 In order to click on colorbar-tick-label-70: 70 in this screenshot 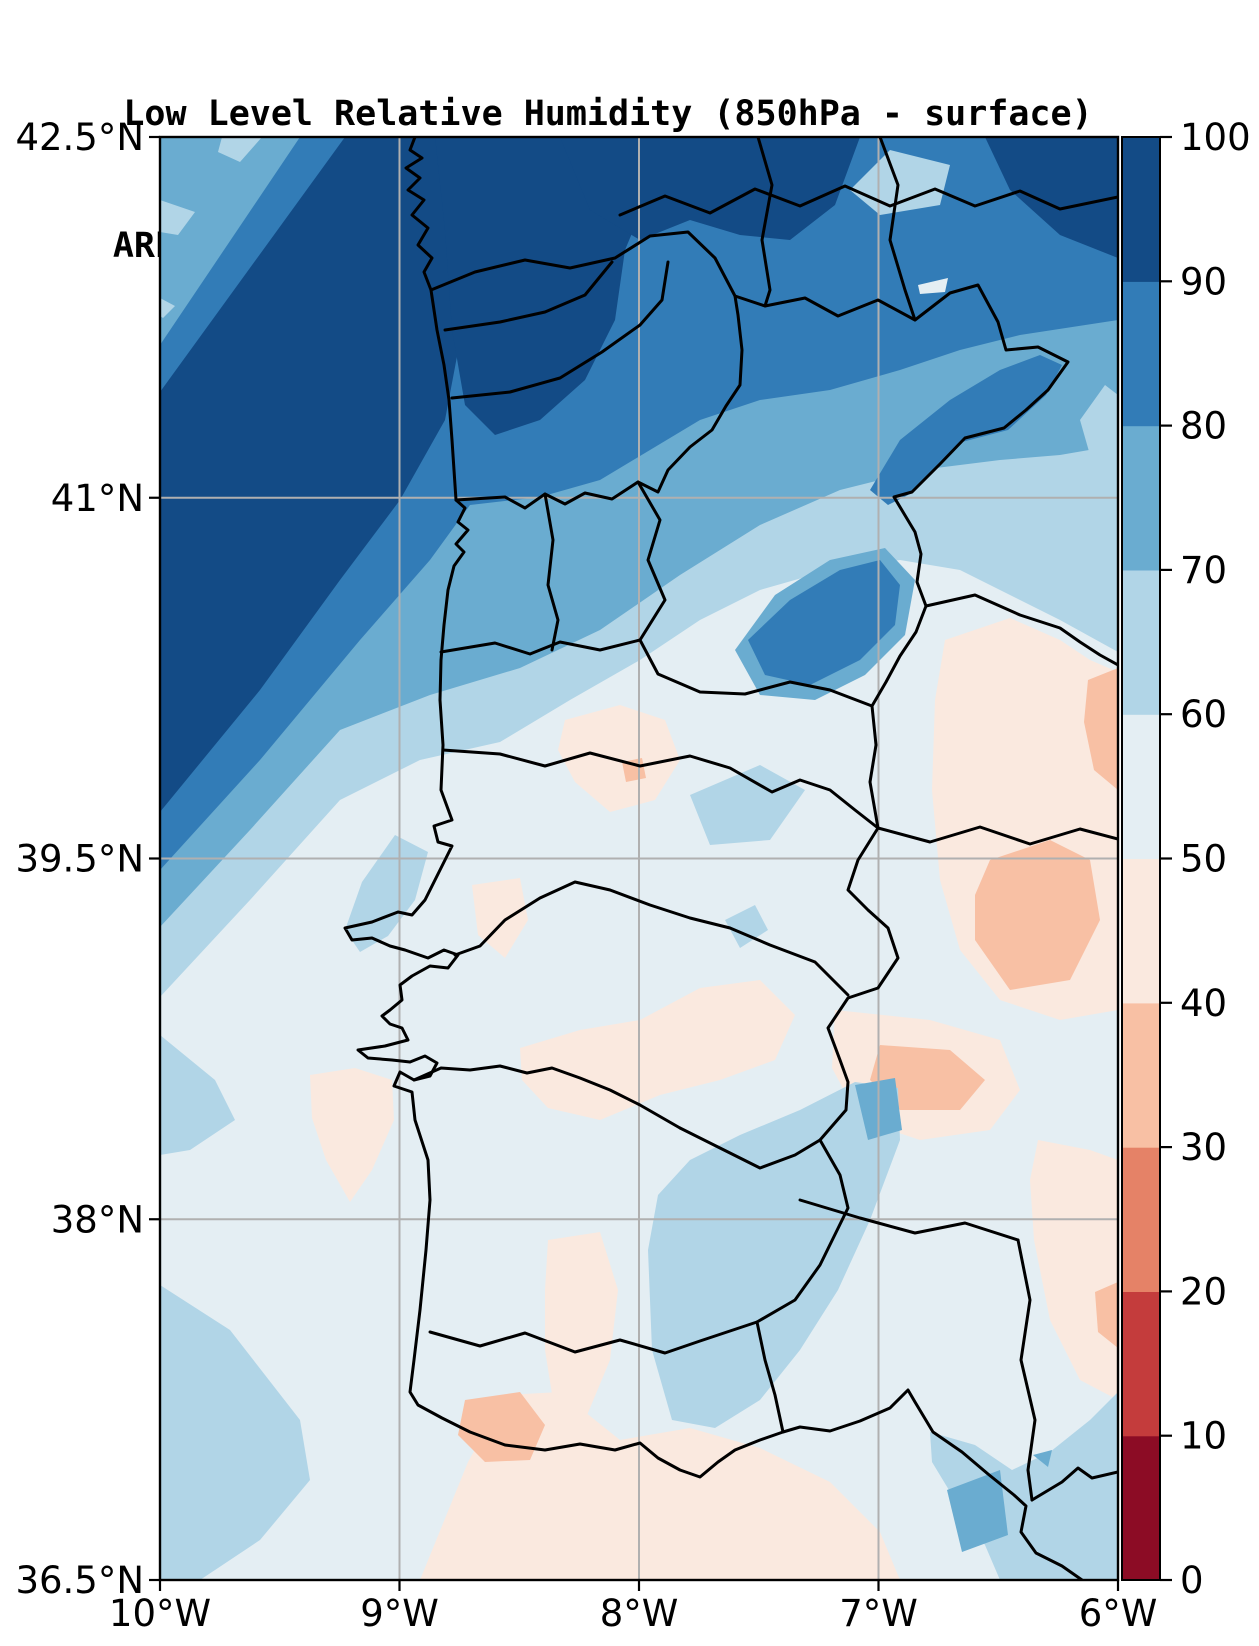, I will do `click(1203, 570)`.